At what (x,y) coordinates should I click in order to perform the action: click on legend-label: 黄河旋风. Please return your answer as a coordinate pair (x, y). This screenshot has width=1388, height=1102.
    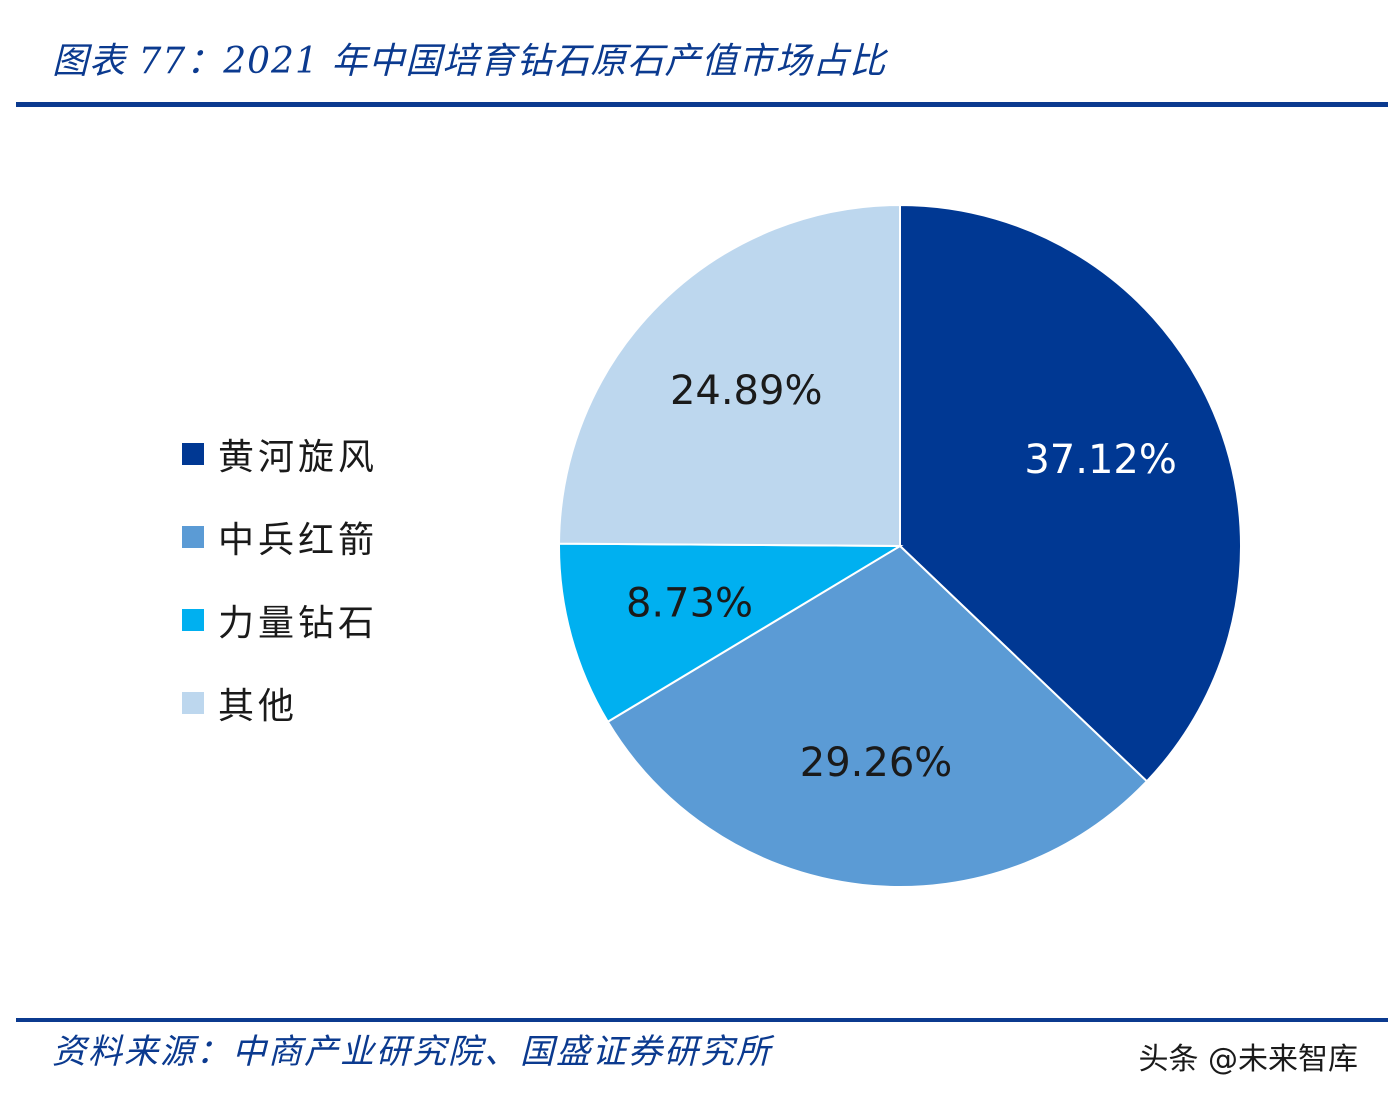
    Looking at the image, I should click on (298, 457).